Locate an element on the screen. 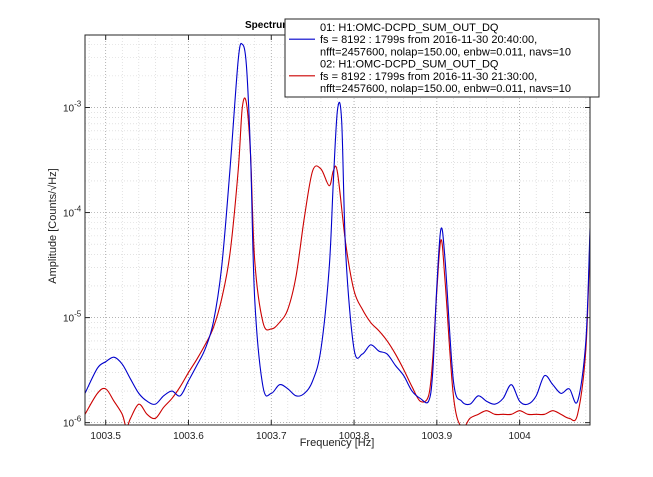 The height and width of the screenshot is (477, 653). legend-entry-text: 02: H1:OMC-DCPD_SUM_OUT_DQ is located at coordinates (409, 65).